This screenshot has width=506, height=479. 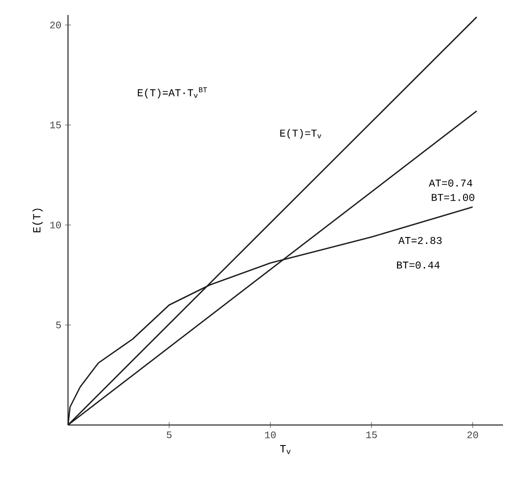 What do you see at coordinates (453, 198) in the screenshot?
I see `annotation: BT=1.00` at bounding box center [453, 198].